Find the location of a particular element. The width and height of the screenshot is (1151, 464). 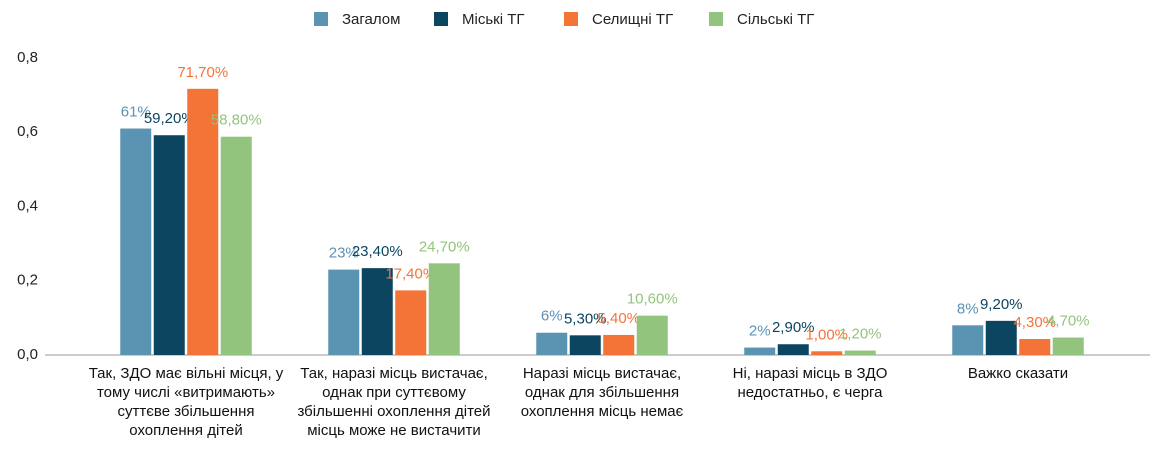

legend-label: Загалом is located at coordinates (371, 19).